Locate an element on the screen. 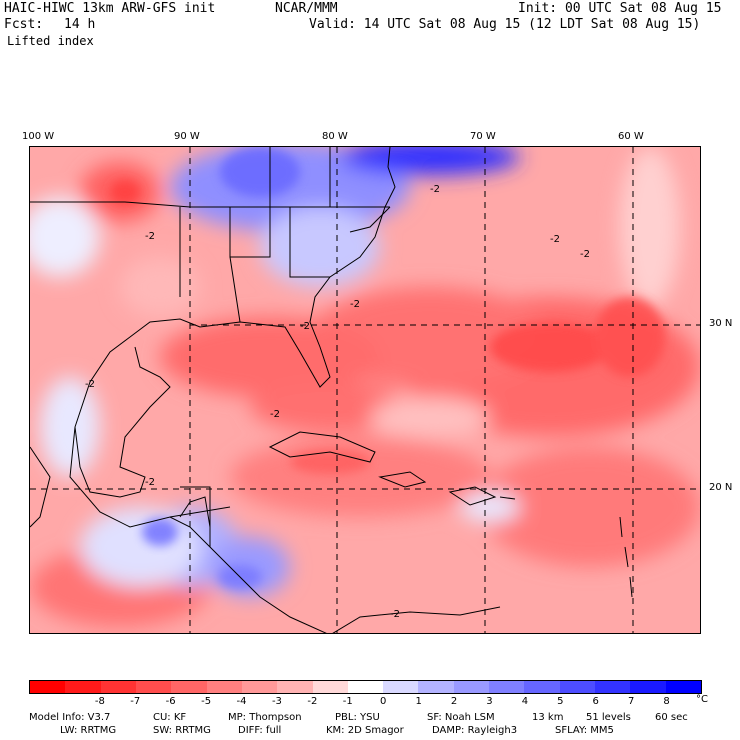  state-borders is located at coordinates (285, 235).